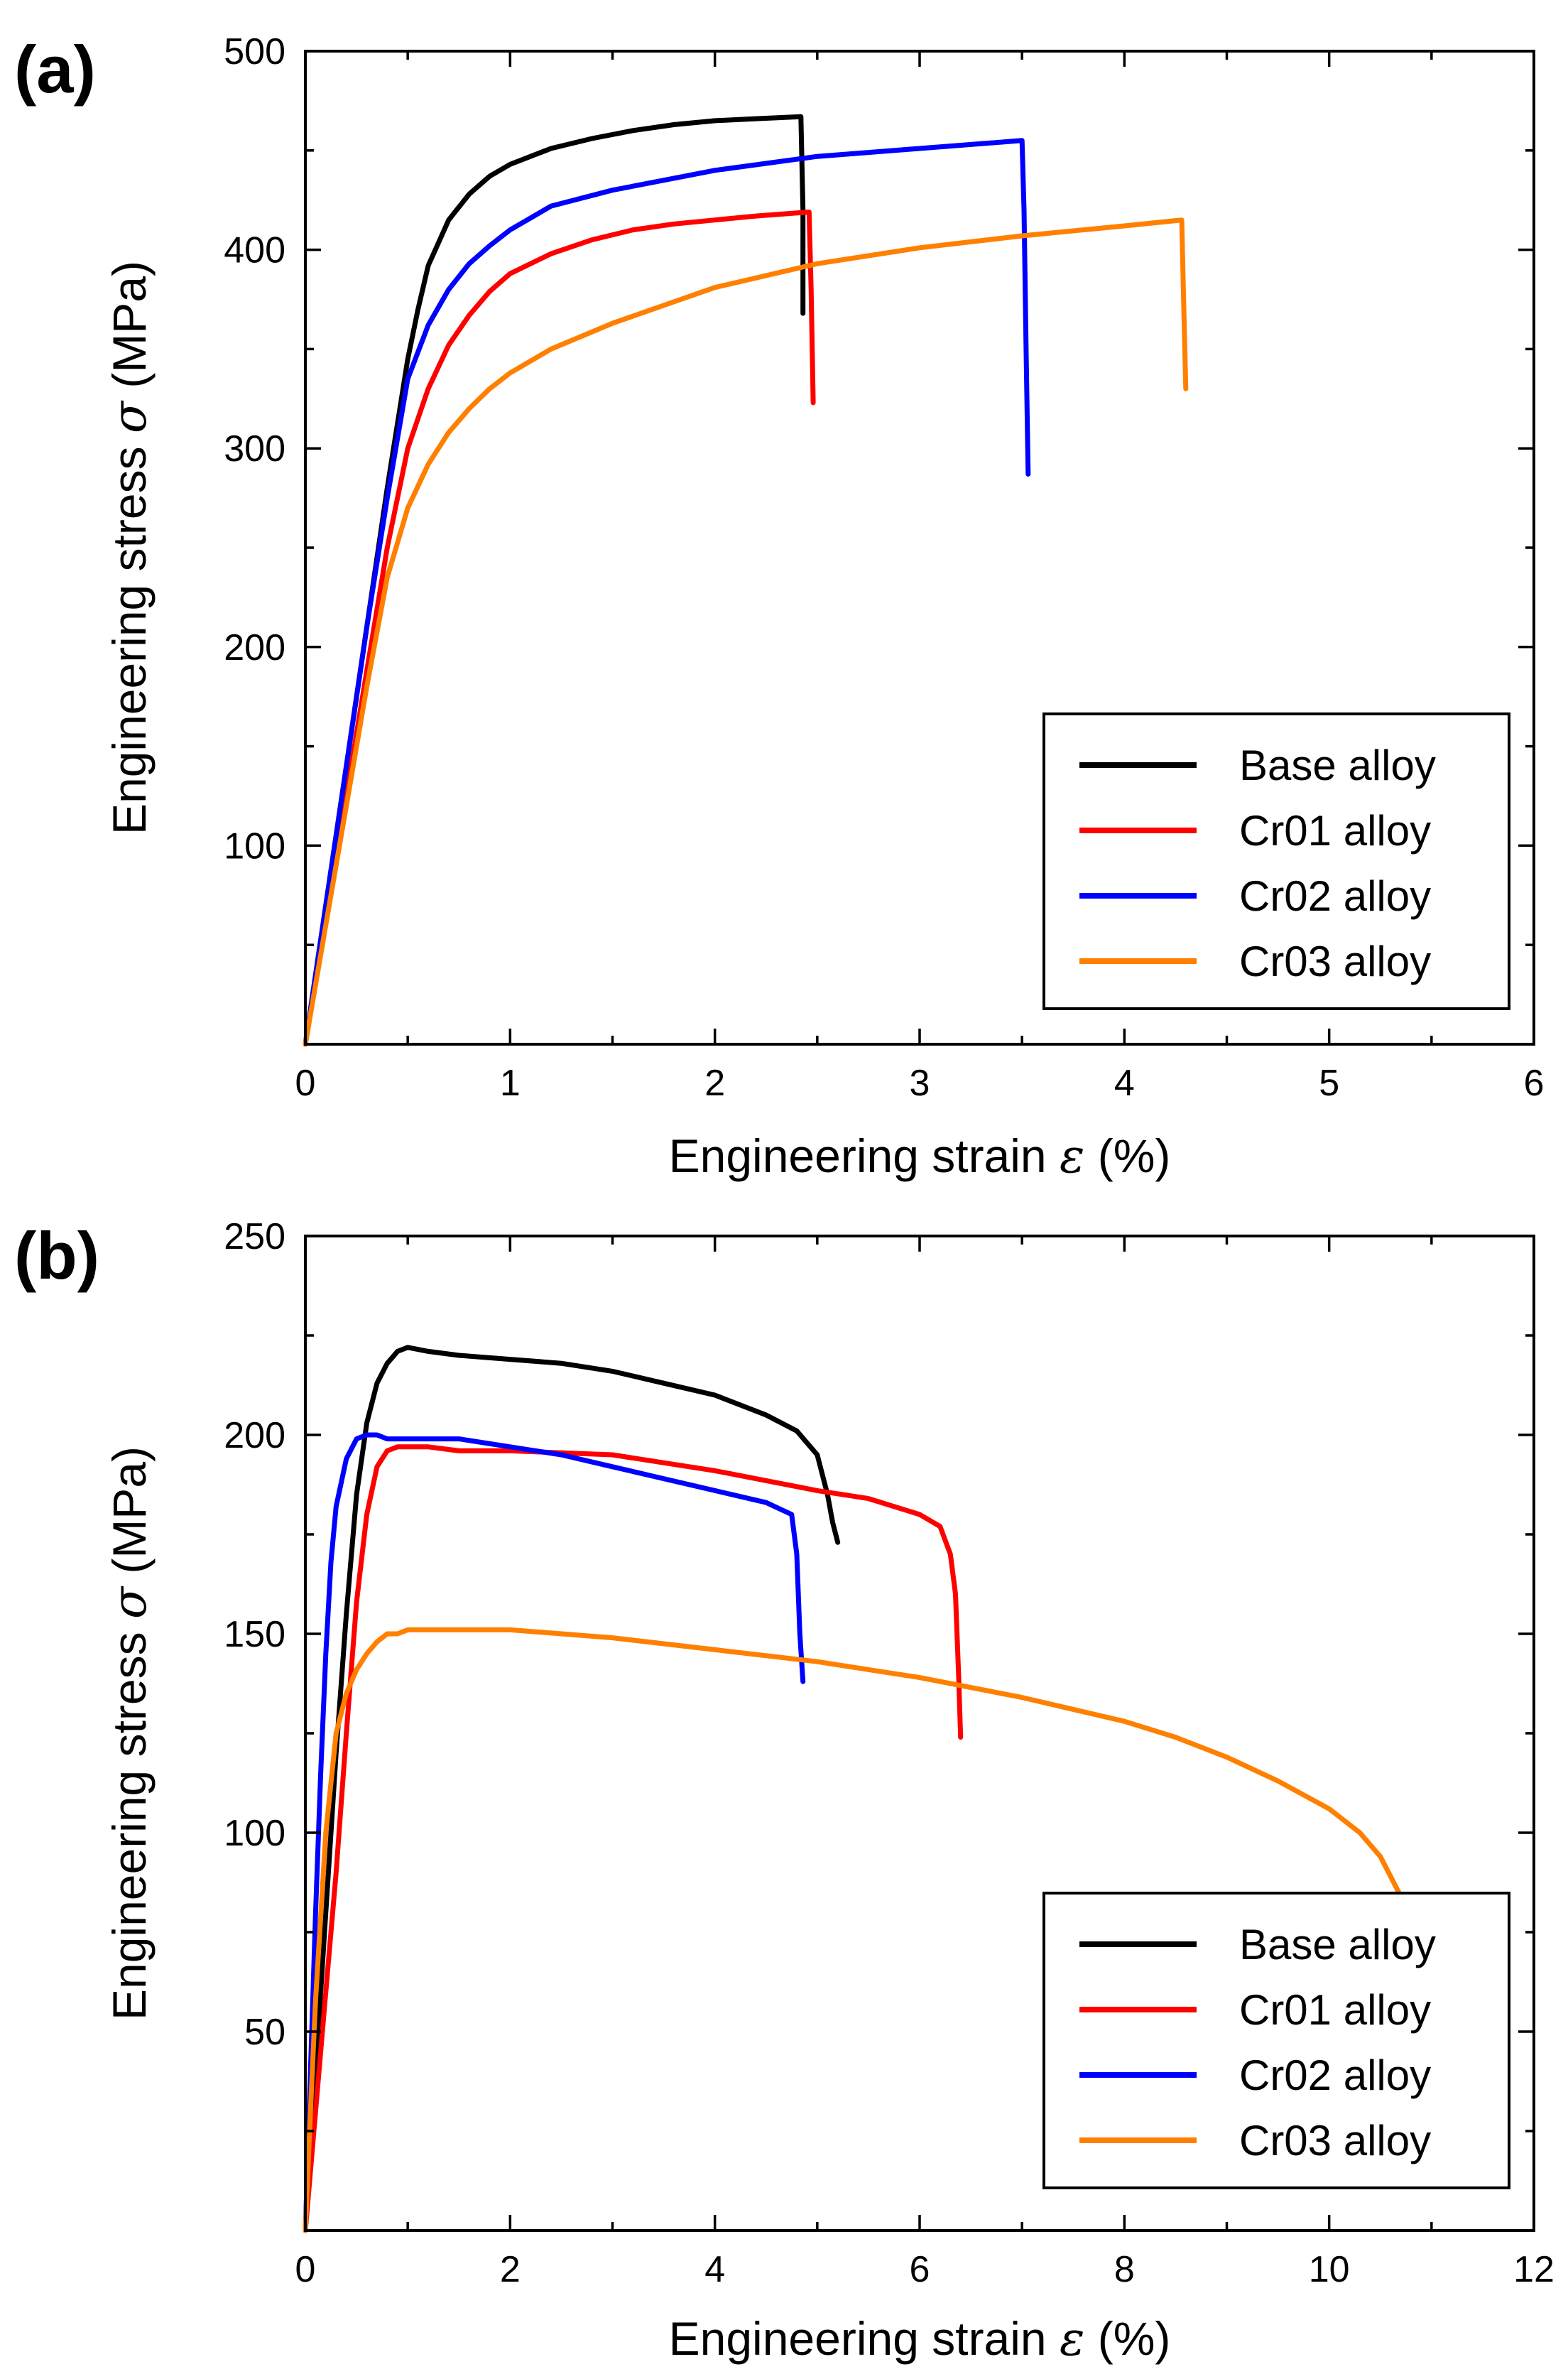 The height and width of the screenshot is (2374, 1568). Describe the element at coordinates (1329, 1083) in the screenshot. I see `x-tick-label: 5` at that location.